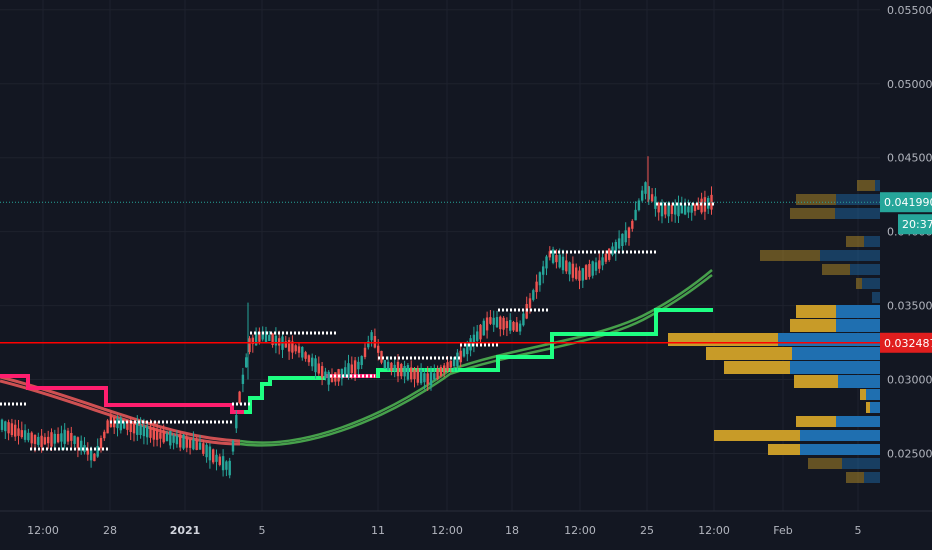 Image resolution: width=932 pixels, height=550 pixels. What do you see at coordinates (262, 530) in the screenshot?
I see `time-tick-label: 5` at bounding box center [262, 530].